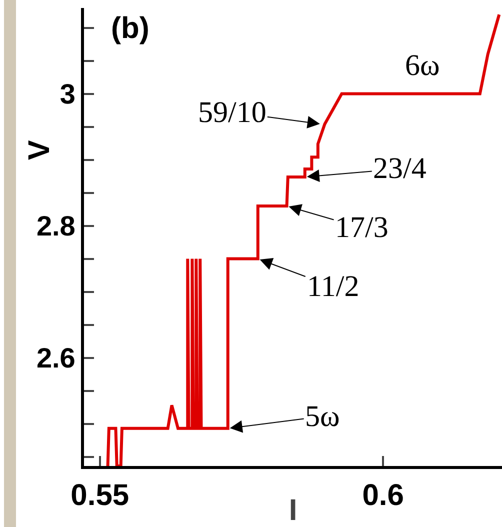 The image size is (502, 527). What do you see at coordinates (322, 416) in the screenshot?
I see `annotation: 5ω` at bounding box center [322, 416].